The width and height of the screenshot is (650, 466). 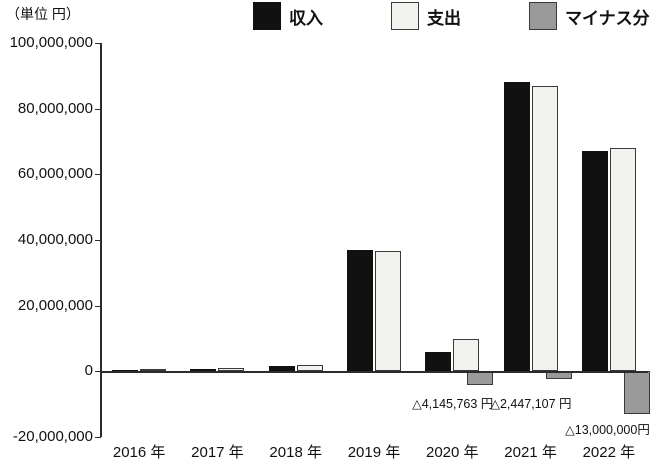 What do you see at coordinates (452, 452) in the screenshot?
I see `x-axis-tick-label: 2020 年` at bounding box center [452, 452].